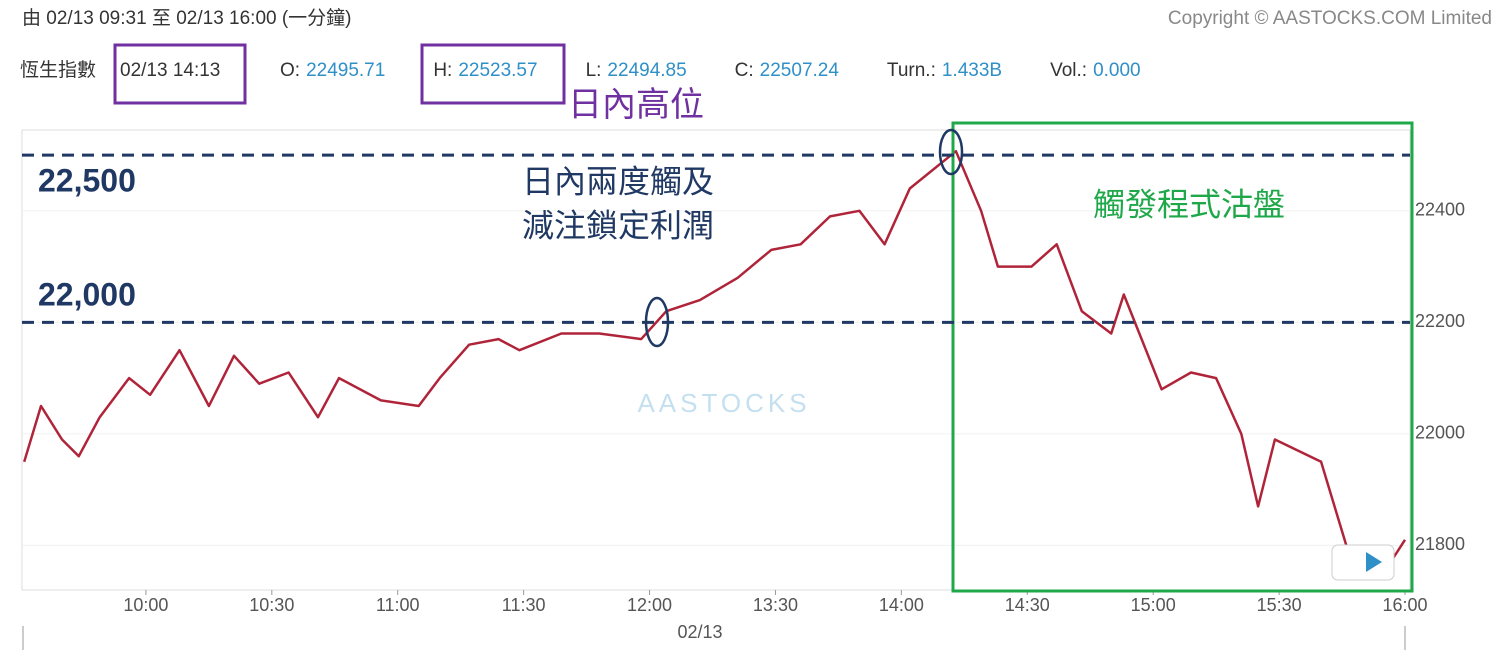 This screenshot has height=655, width=1502. I want to click on watermark: AASTOCKS, so click(723, 403).